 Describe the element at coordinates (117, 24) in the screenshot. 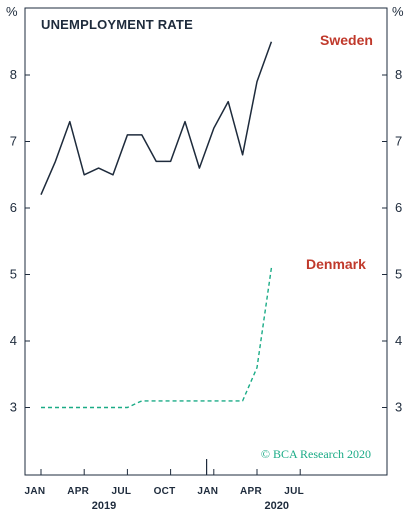

I see `chart-title: UNEMPLOYMENT RATE` at that location.